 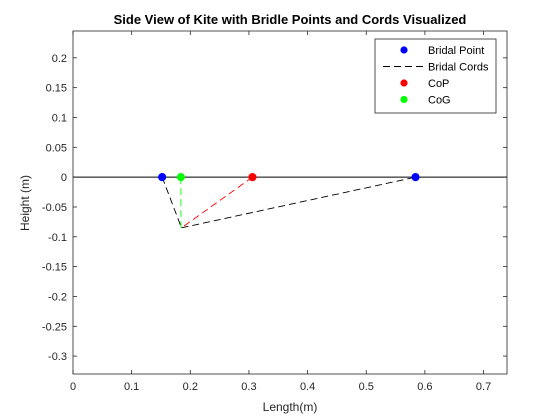 I want to click on y-tick-label: -0.1, so click(x=57, y=238).